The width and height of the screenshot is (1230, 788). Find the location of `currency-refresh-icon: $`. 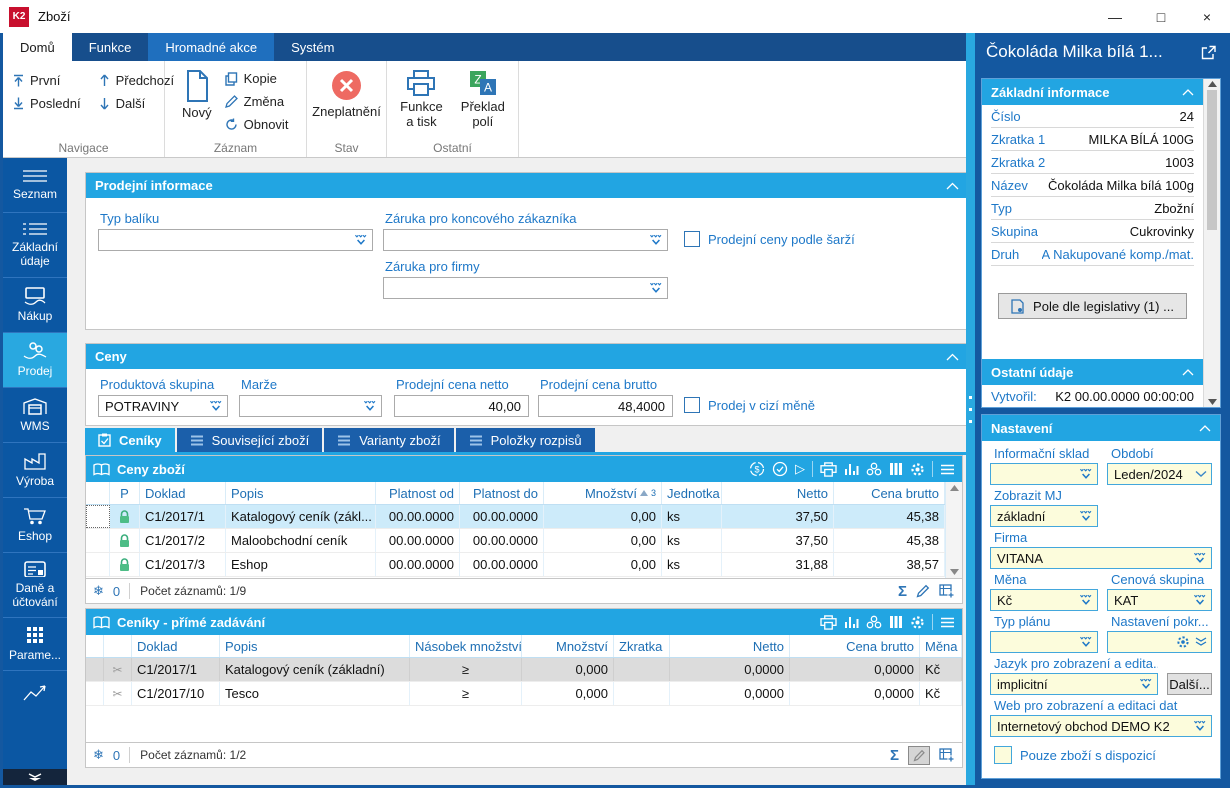

currency-refresh-icon: $ is located at coordinates (757, 469).